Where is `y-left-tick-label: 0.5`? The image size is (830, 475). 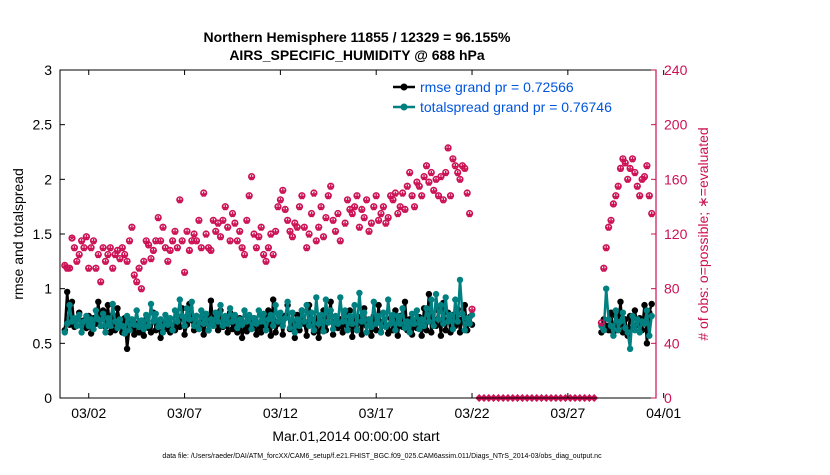 y-left-tick-label: 0.5 is located at coordinates (43, 343).